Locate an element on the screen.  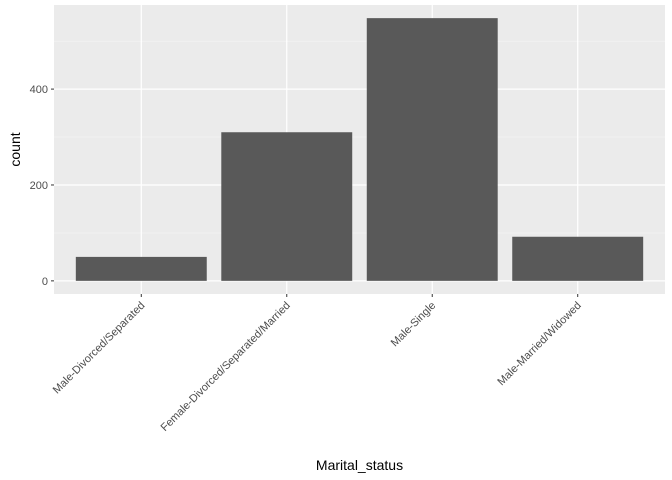
y-tick-label: 200 is located at coordinates (39, 186).